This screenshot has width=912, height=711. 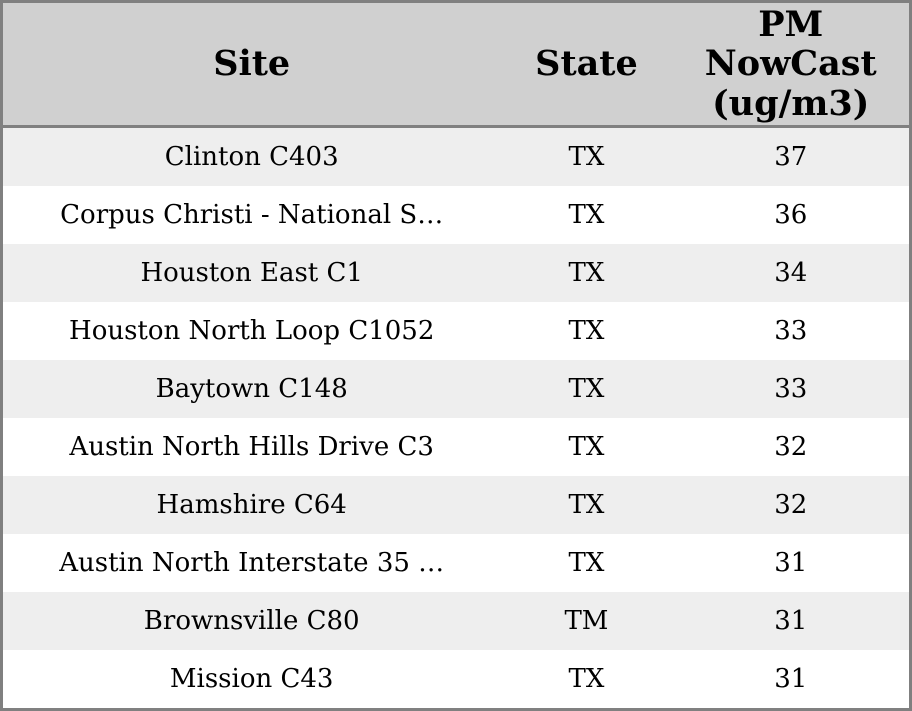 I want to click on table-row: Hamshire C64 TX 32, so click(x=456, y=505).